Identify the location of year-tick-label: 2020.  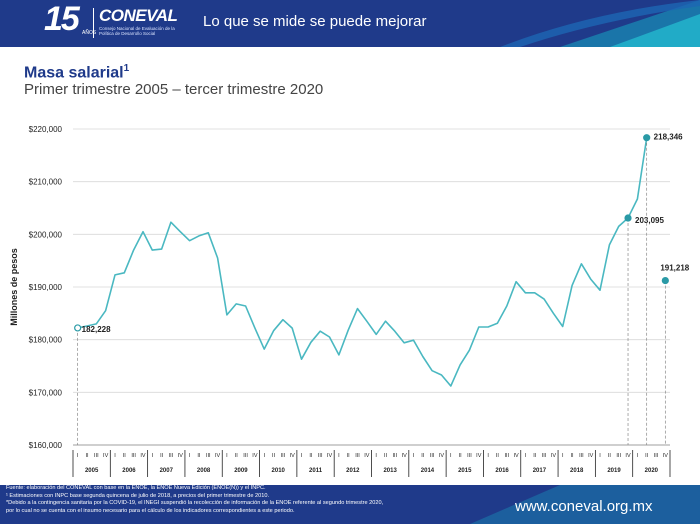
(652, 471).